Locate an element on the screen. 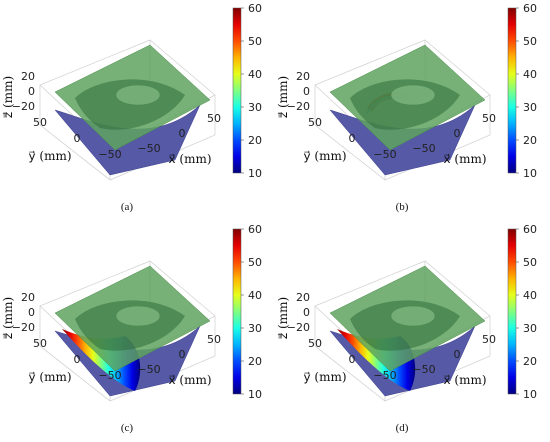 Image resolution: width=550 pixels, height=442 pixels. panel-caption: (c) is located at coordinates (127, 428).